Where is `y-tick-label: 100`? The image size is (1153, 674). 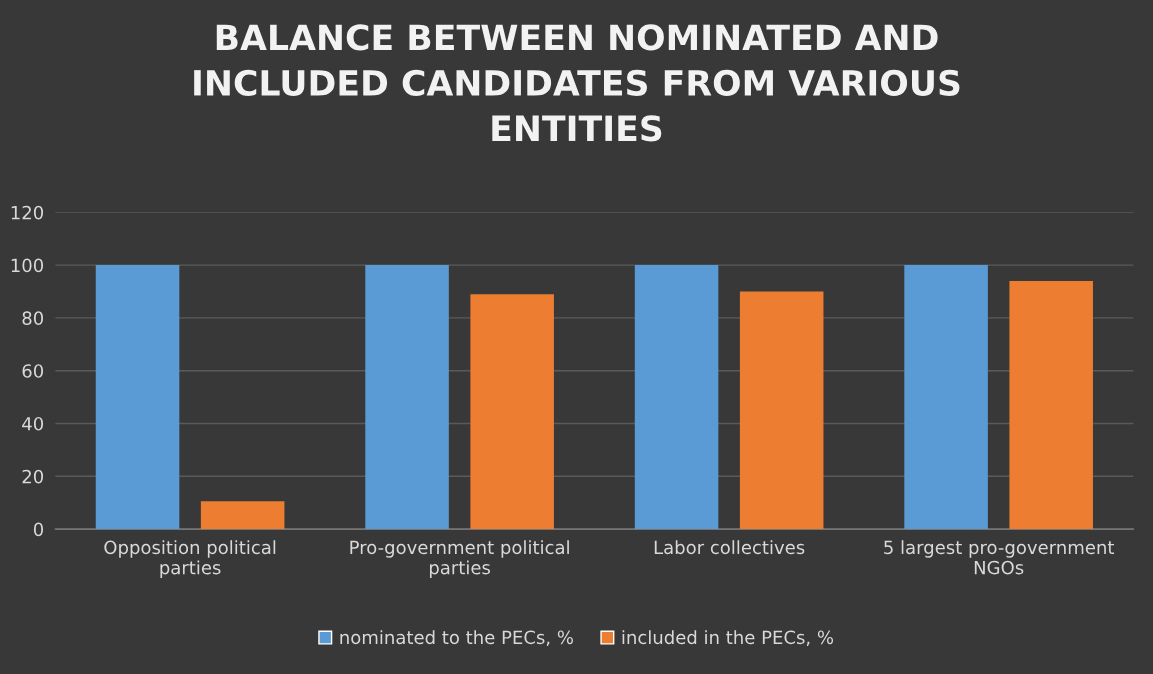
y-tick-label: 100 is located at coordinates (27, 265).